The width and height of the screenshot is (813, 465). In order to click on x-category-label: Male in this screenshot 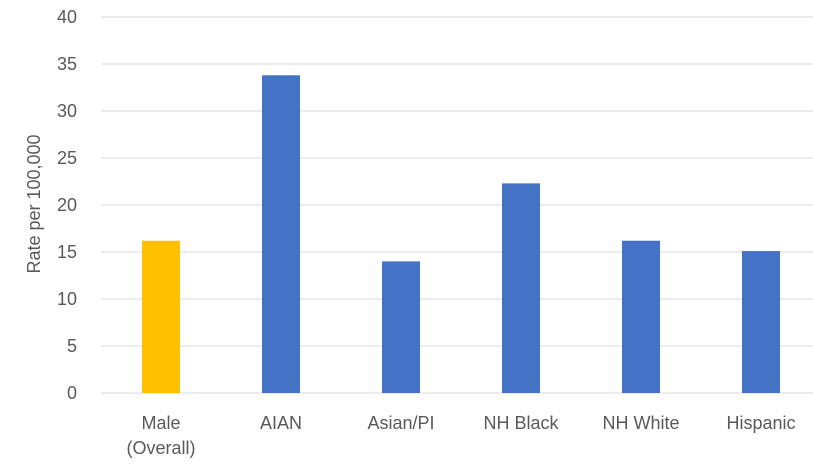, I will do `click(160, 423)`.